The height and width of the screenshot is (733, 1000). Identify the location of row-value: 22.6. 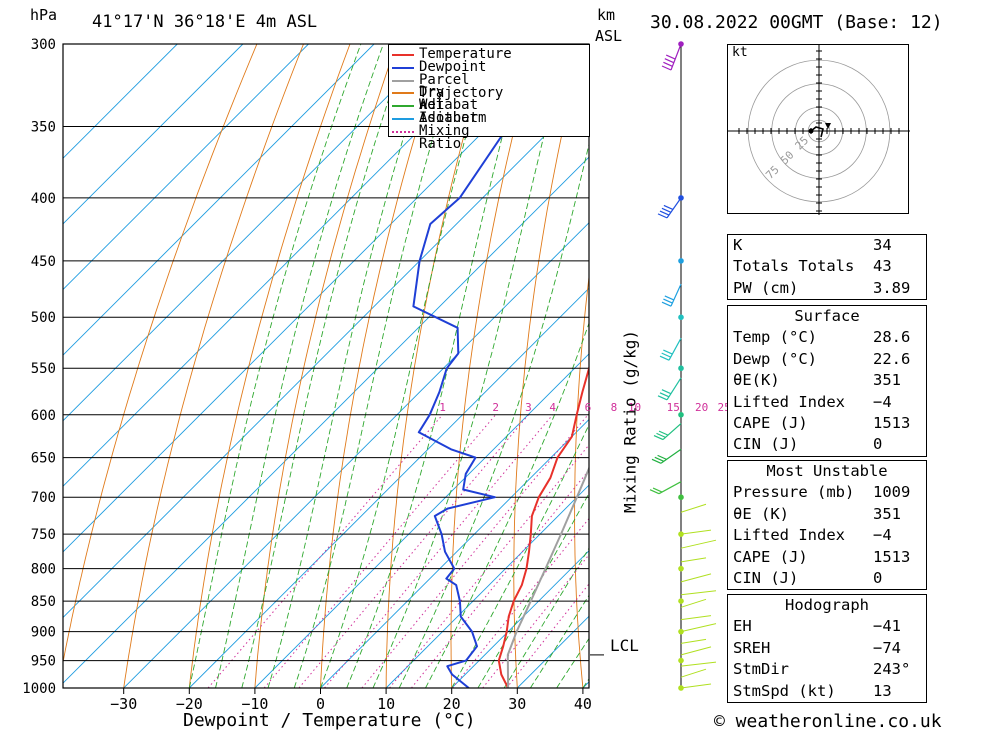
(892, 358).